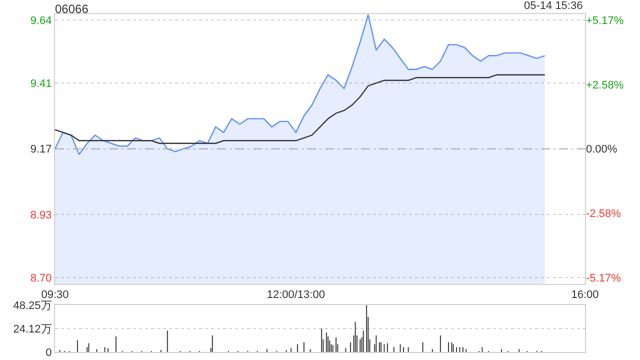  Describe the element at coordinates (585, 295) in the screenshot. I see `x-tick-label: 16:00` at that location.